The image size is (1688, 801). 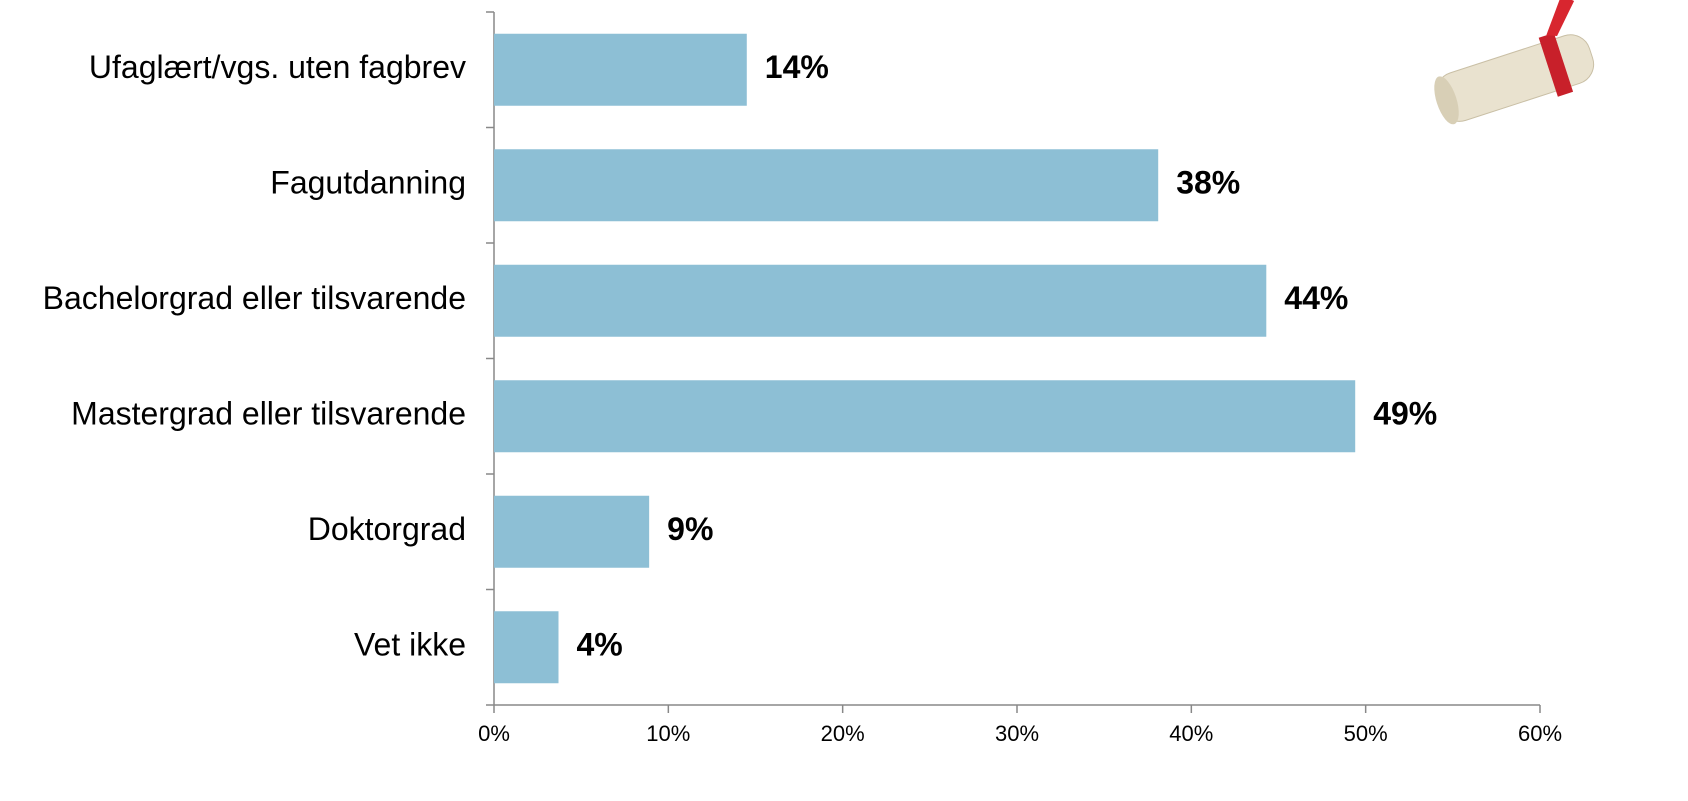 I want to click on value-label: 4%, so click(x=600, y=645).